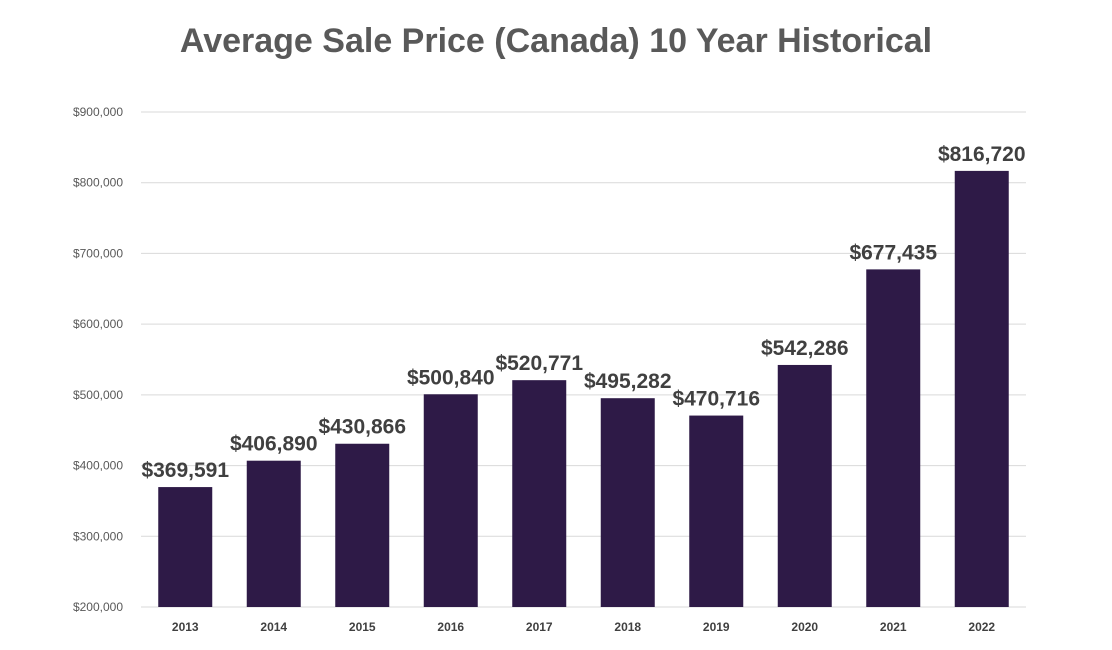 This screenshot has height=650, width=1112. What do you see at coordinates (98, 607) in the screenshot?
I see `y-tick-label: $200,000` at bounding box center [98, 607].